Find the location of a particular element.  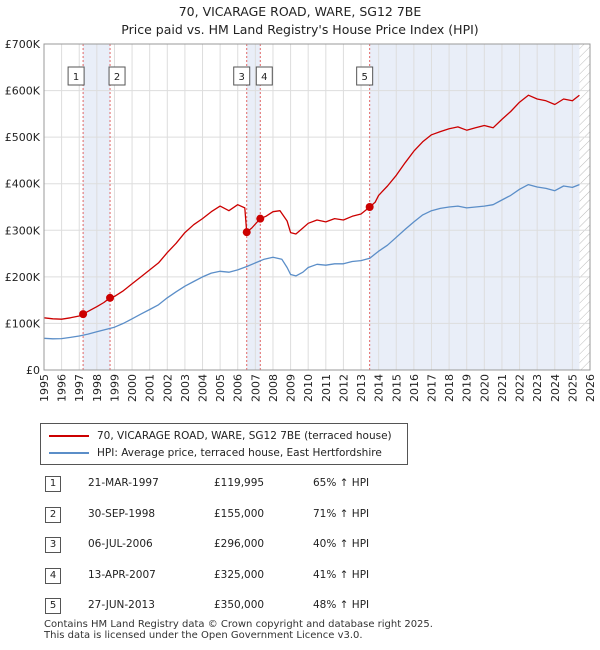

x-tick-label: 2007 is located at coordinates (255, 388).